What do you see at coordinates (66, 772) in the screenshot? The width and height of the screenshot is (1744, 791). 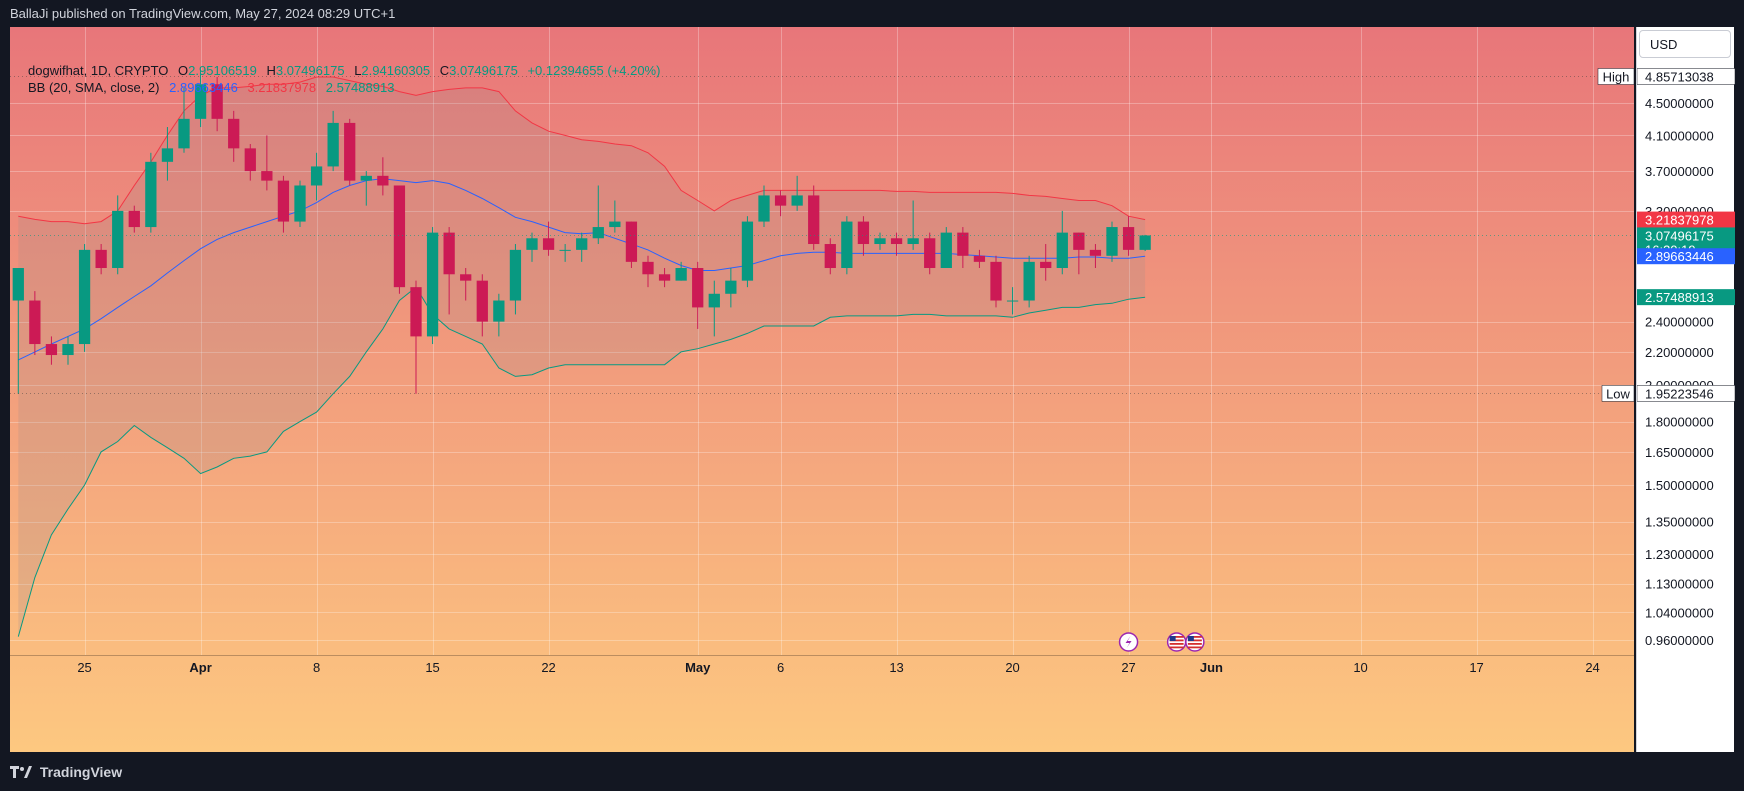 I see `tradingview-brand: TradingView` at bounding box center [66, 772].